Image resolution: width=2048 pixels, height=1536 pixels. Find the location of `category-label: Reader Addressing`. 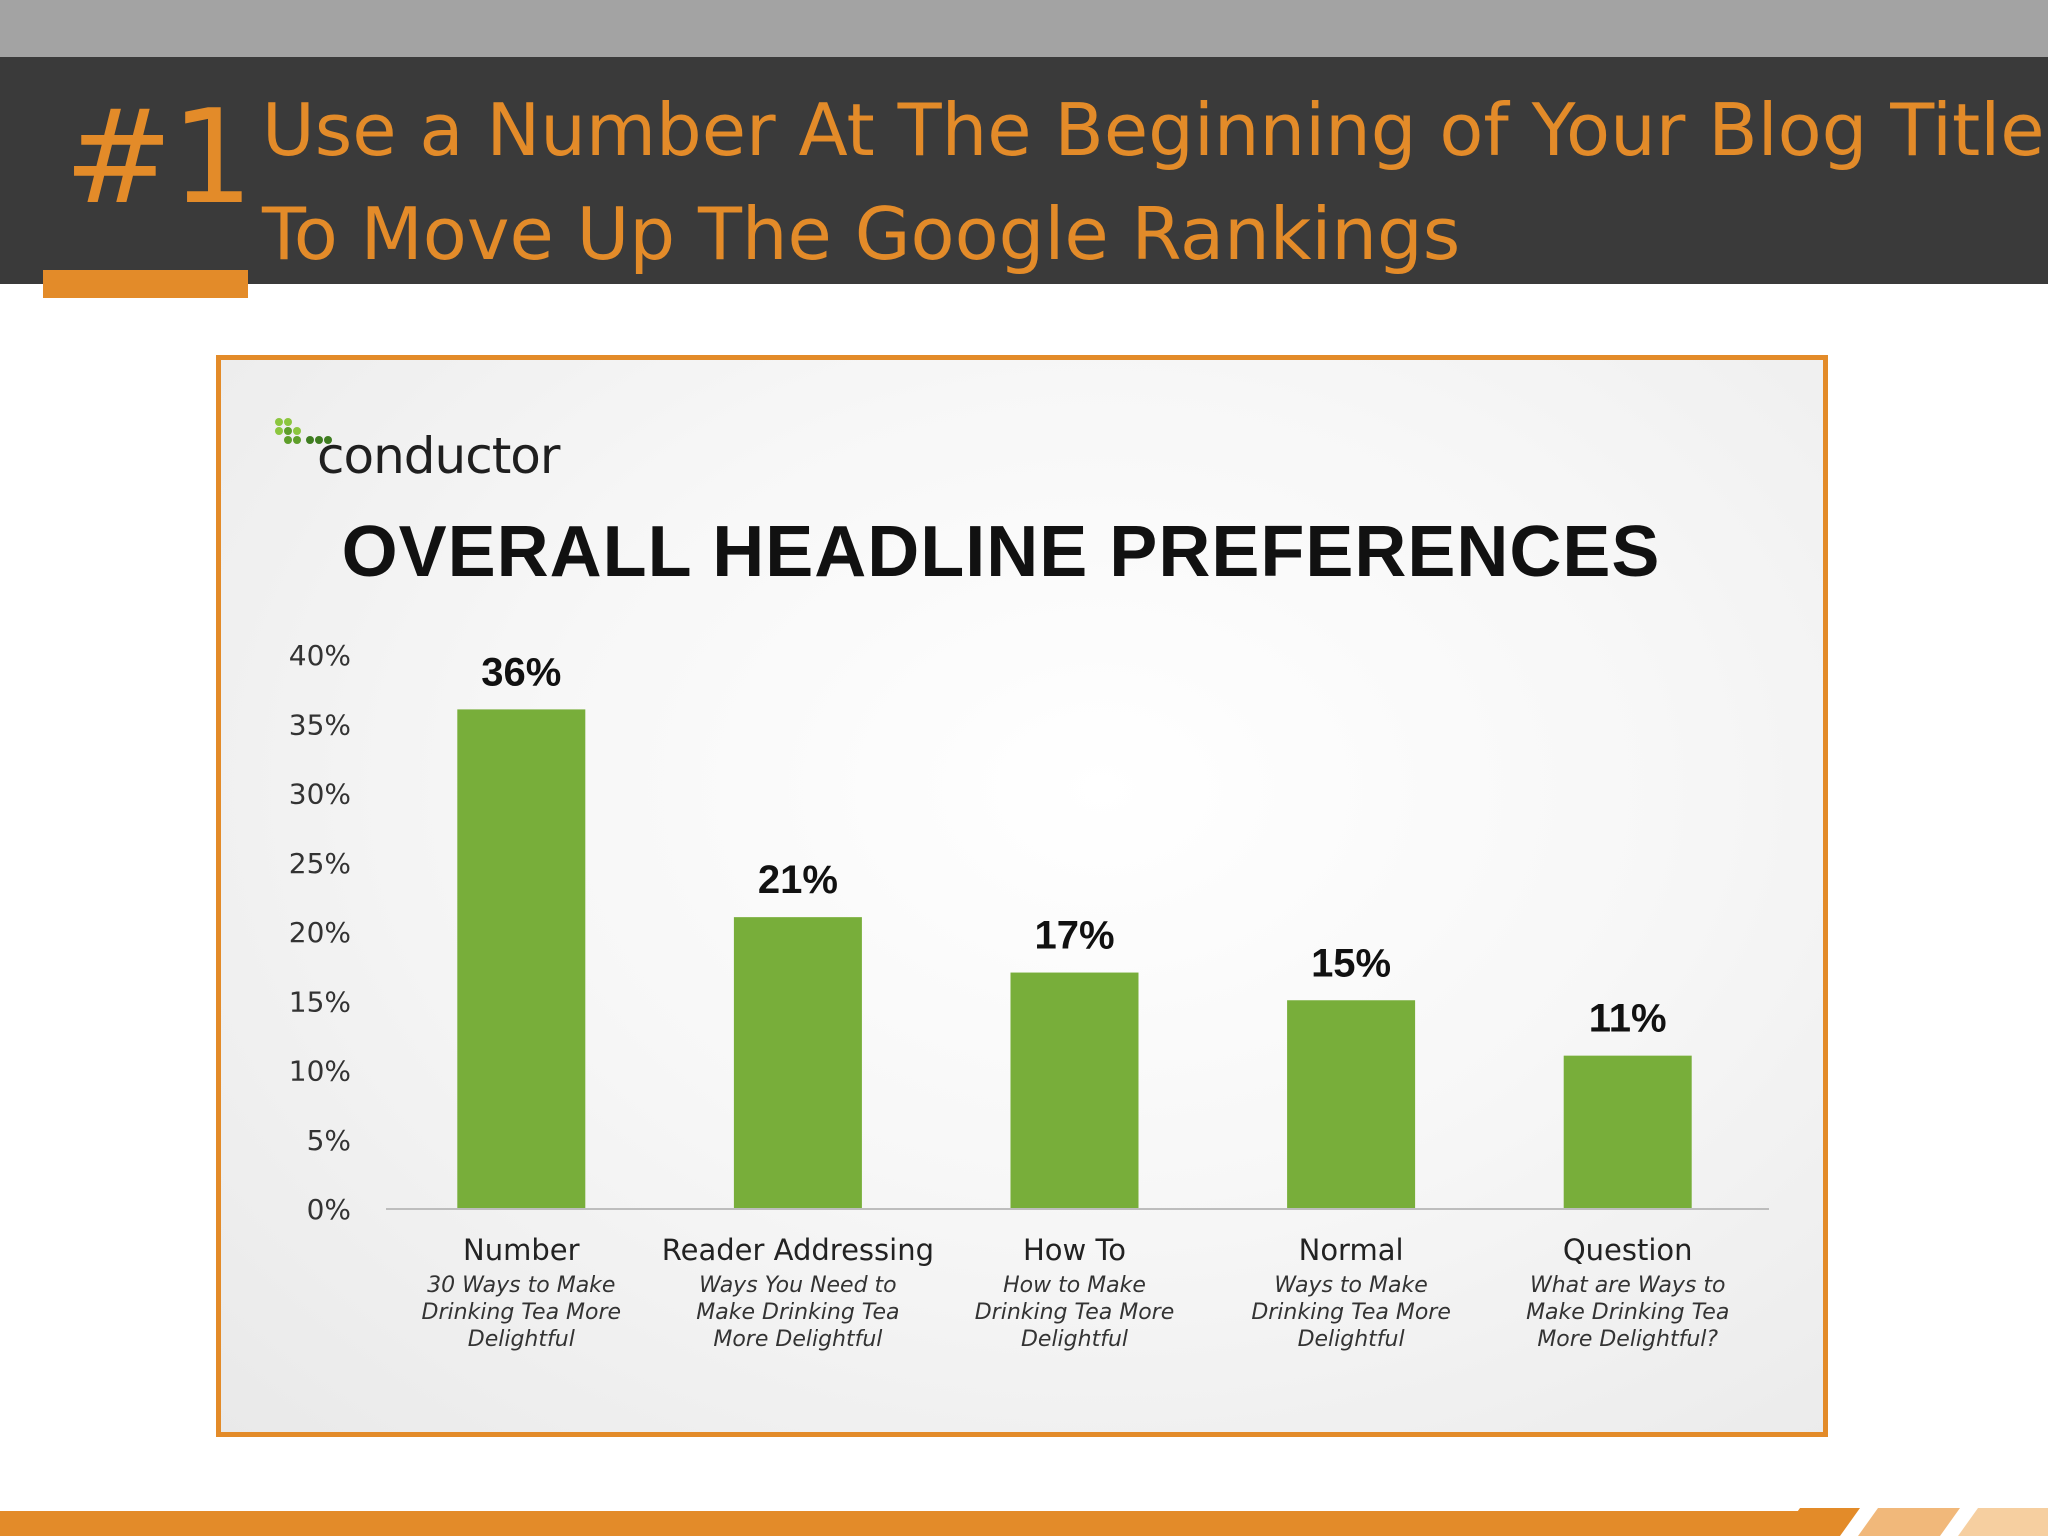

category-label: Reader Addressing is located at coordinates (798, 1250).